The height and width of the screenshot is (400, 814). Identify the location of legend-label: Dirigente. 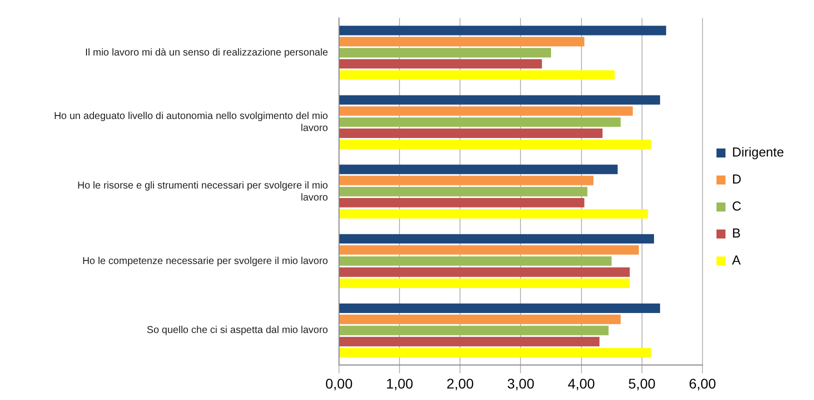
(758, 152).